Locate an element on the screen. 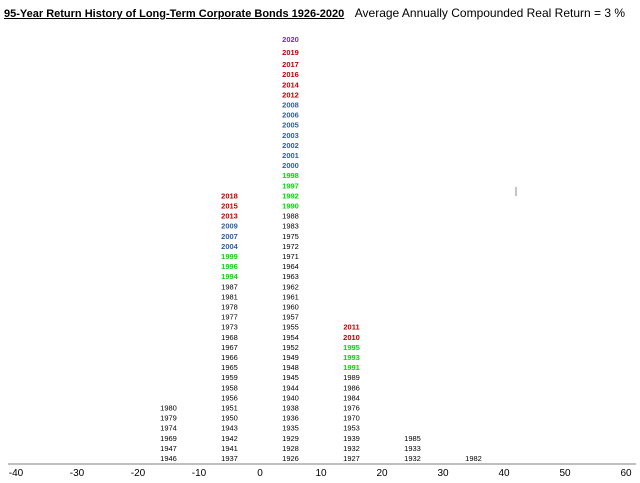  year-label: 1998 is located at coordinates (290, 175).